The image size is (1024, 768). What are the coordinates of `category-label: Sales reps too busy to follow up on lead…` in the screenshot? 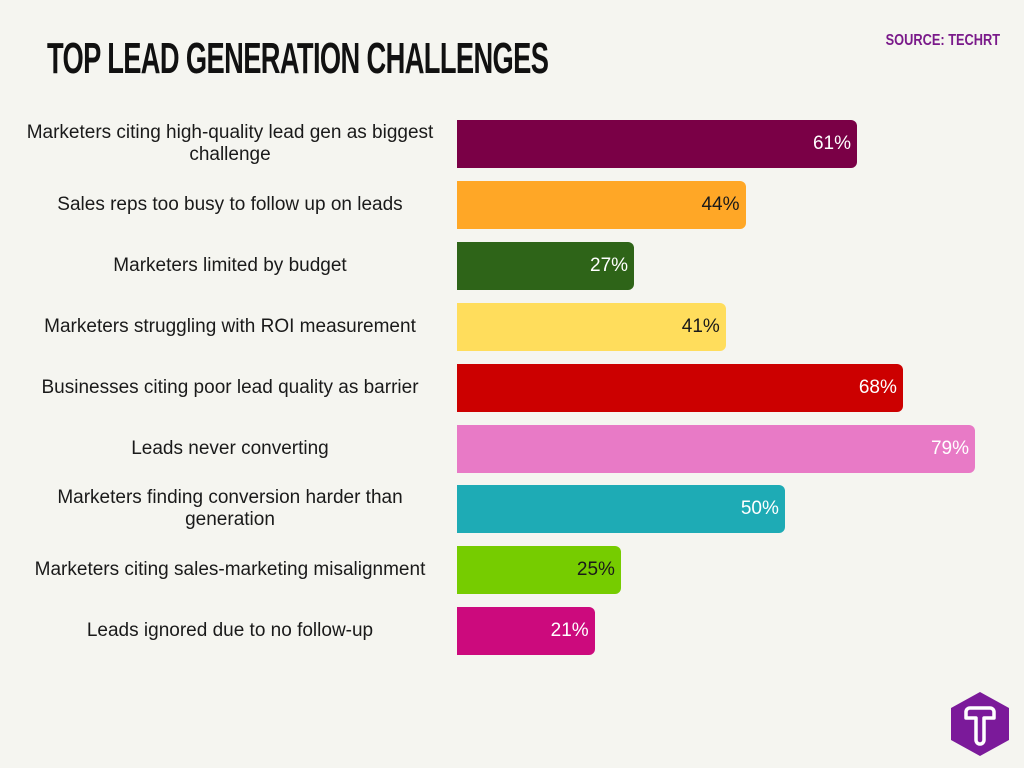 It's located at (230, 204).